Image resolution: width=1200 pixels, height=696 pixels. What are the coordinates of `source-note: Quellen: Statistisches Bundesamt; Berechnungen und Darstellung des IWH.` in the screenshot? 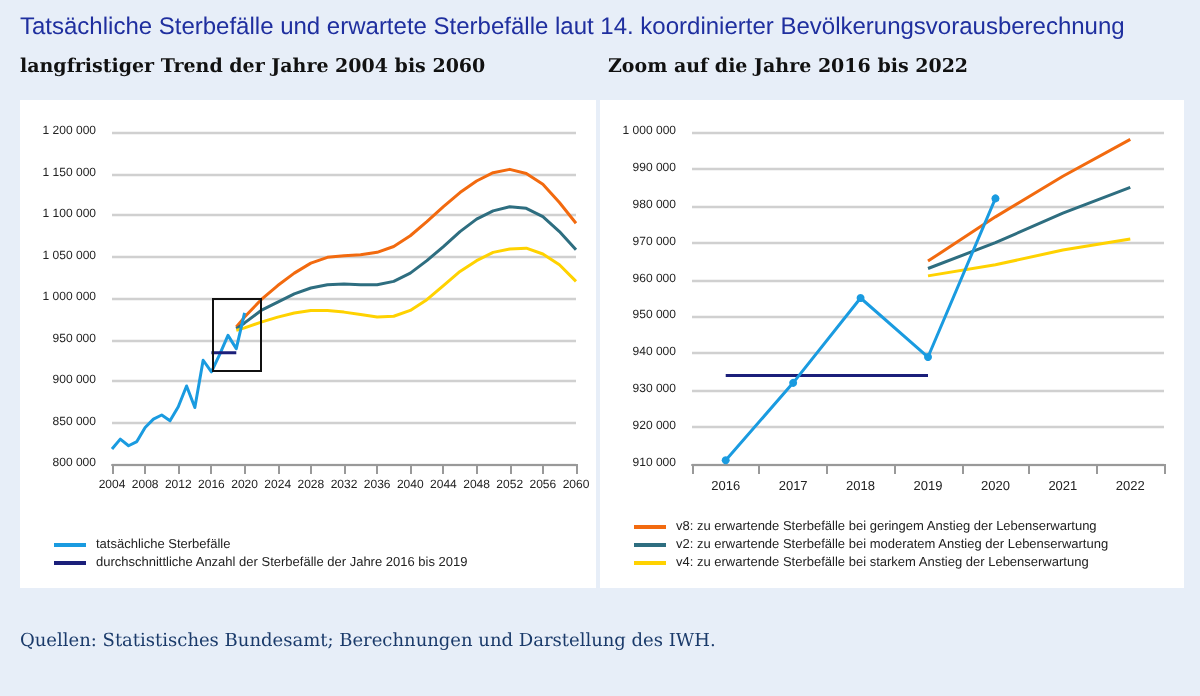 It's located at (368, 642).